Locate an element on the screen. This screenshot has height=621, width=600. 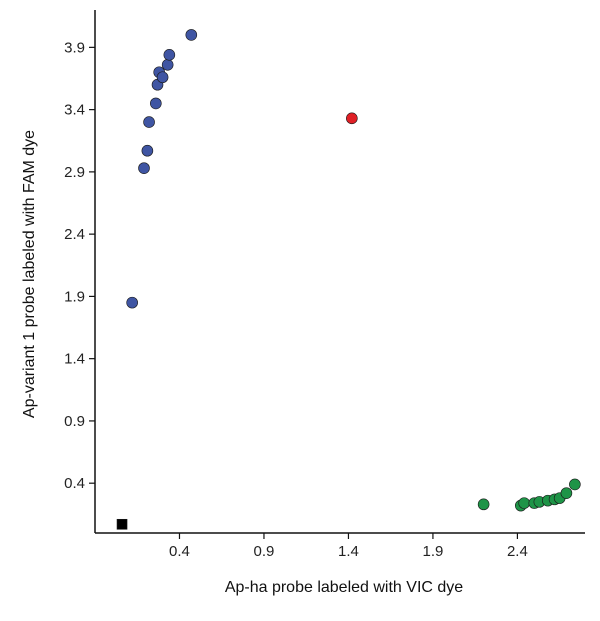
y-tick-label: 1.9 is located at coordinates (74, 296).